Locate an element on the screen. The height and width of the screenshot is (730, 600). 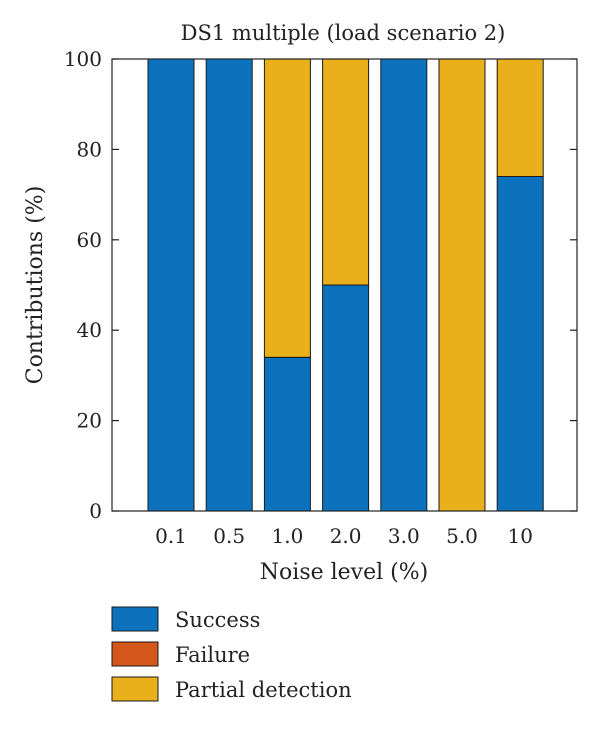
legend-label: Failure is located at coordinates (212, 655).